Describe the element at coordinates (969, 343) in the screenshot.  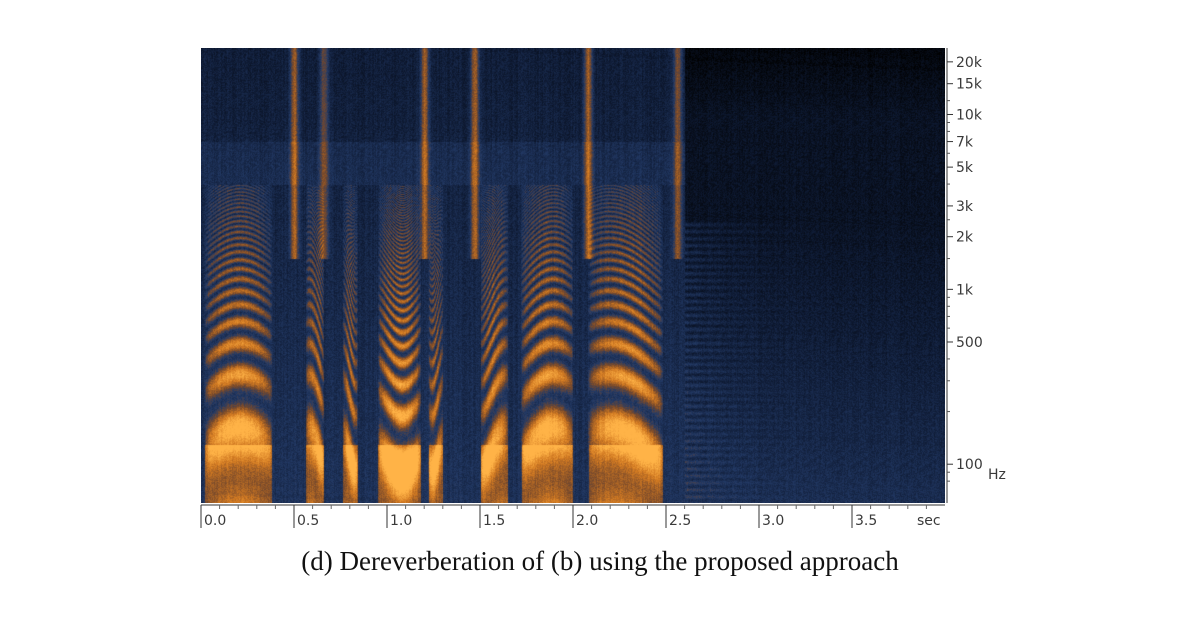
I see `y-tick-label: 500` at that location.